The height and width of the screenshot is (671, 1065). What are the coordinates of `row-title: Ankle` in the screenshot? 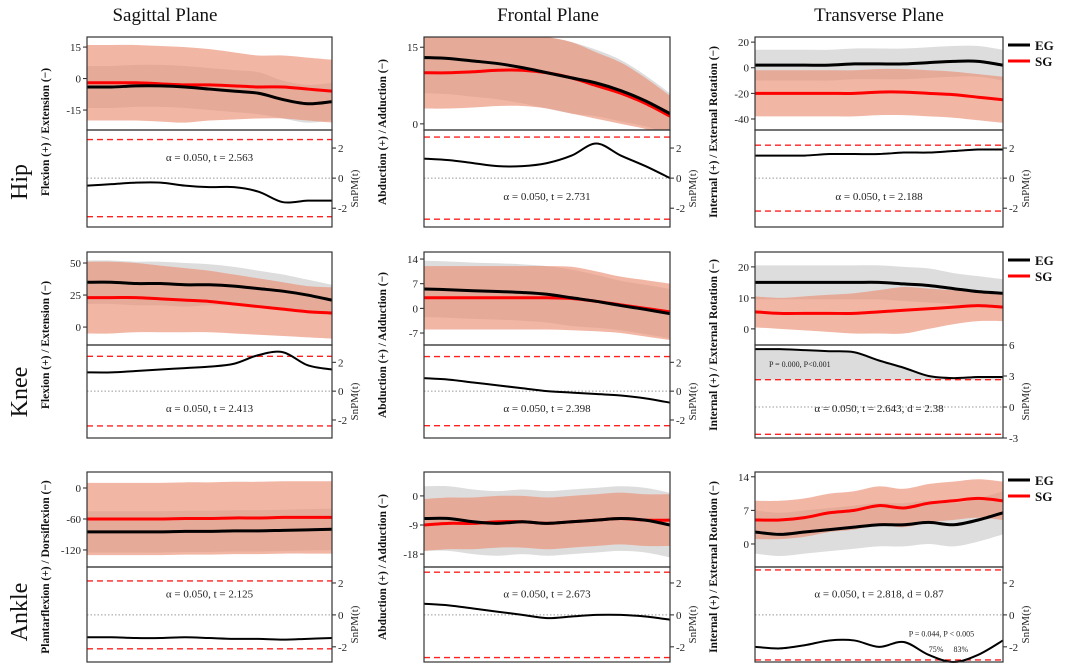 It's located at (20, 612).